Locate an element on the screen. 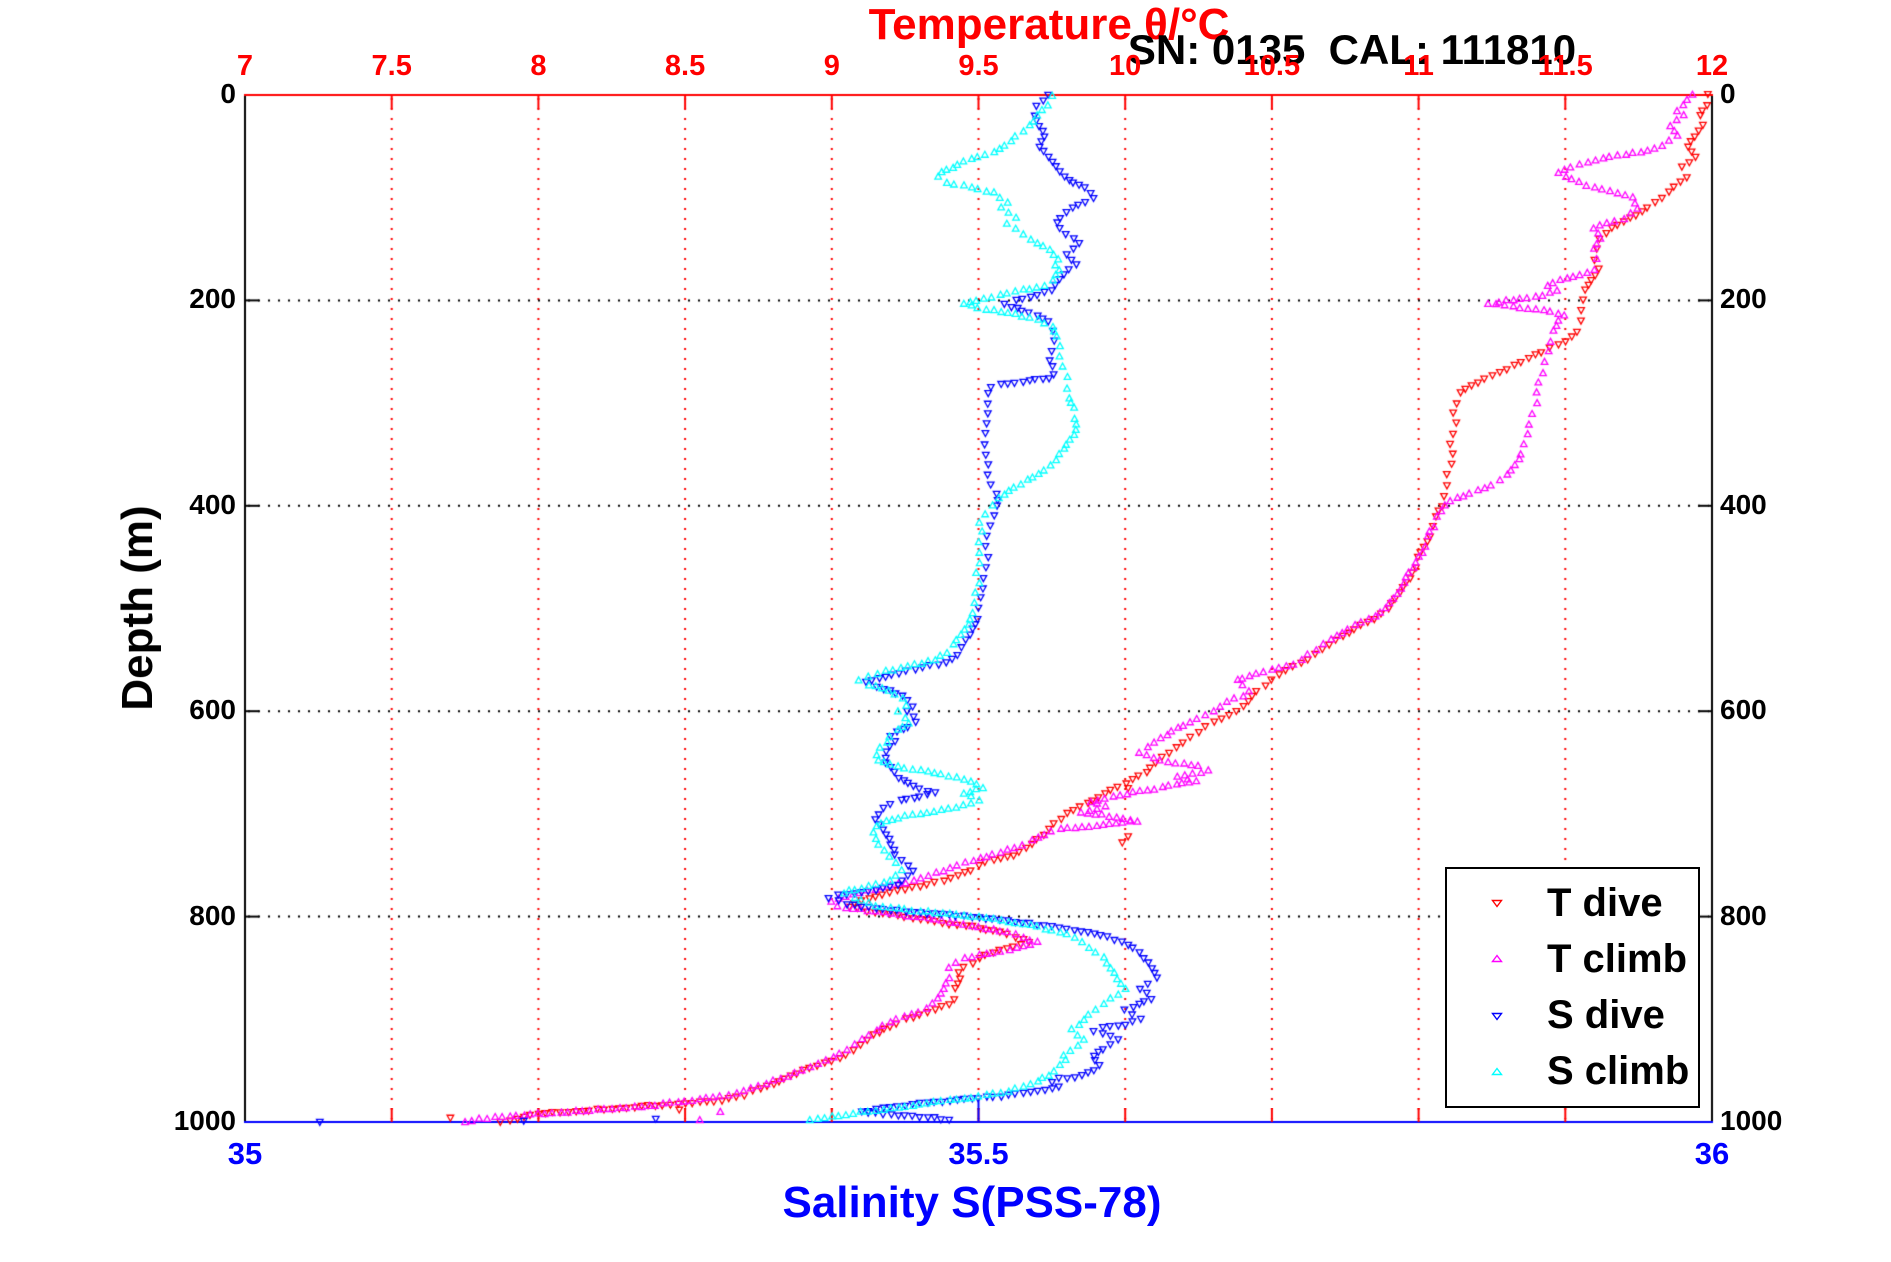 The height and width of the screenshot is (1262, 1891). legend-item-t-climb: T climb is located at coordinates (1572, 959).